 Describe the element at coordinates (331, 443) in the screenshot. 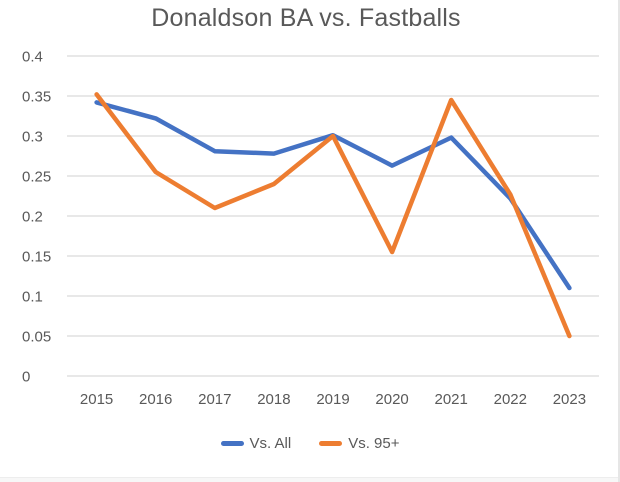

I see `vs-95plus-line-swatch-icon` at that location.